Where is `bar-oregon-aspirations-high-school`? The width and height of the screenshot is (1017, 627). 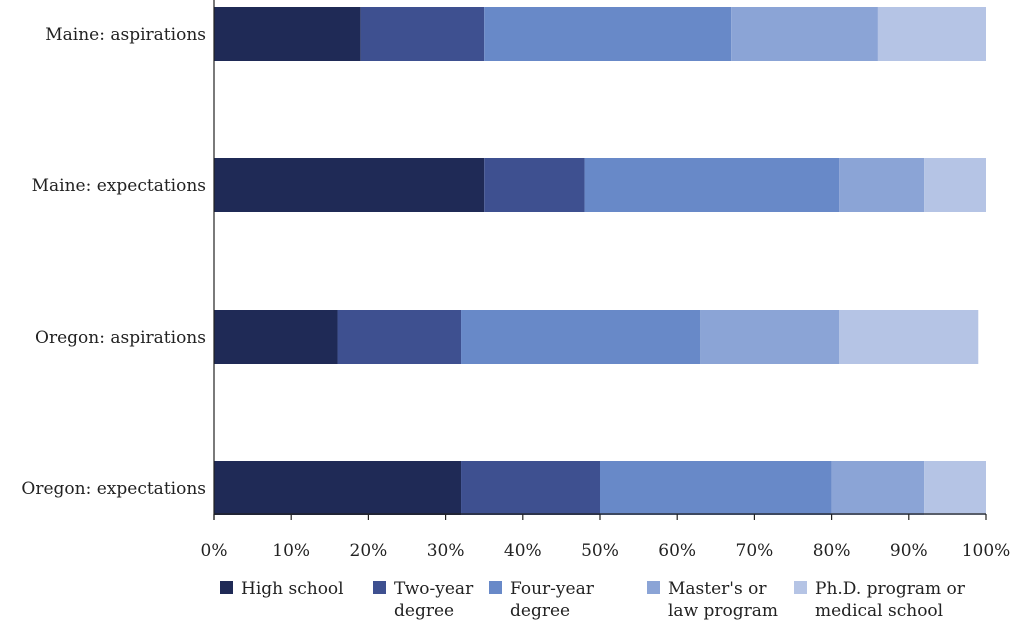 bar-oregon-aspirations-high-school is located at coordinates (276, 337).